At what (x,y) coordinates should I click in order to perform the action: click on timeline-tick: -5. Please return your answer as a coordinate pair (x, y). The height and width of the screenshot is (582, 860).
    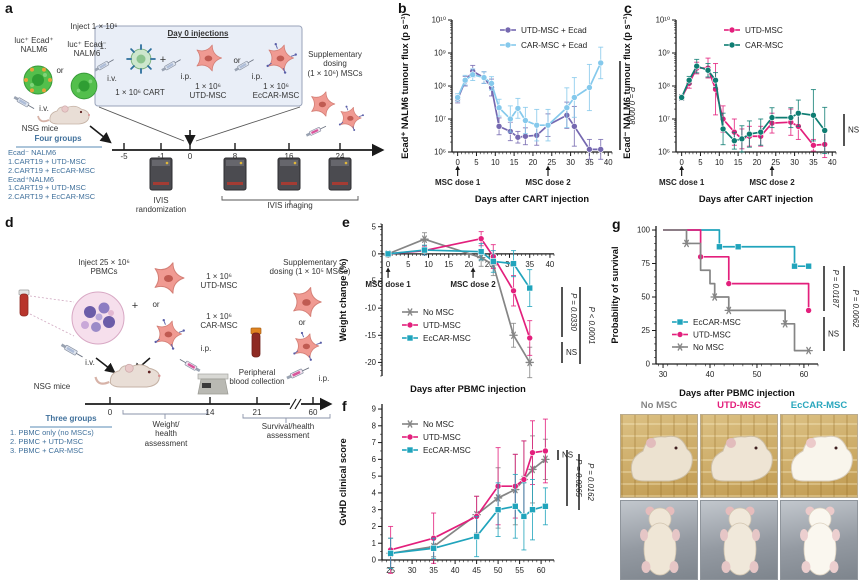
    Looking at the image, I should click on (124, 156).